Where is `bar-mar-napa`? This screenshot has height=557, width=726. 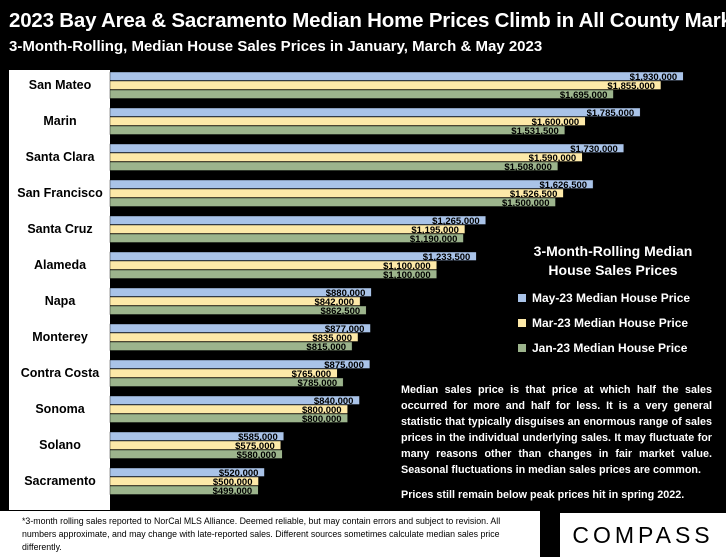 bar-mar-napa is located at coordinates (235, 301).